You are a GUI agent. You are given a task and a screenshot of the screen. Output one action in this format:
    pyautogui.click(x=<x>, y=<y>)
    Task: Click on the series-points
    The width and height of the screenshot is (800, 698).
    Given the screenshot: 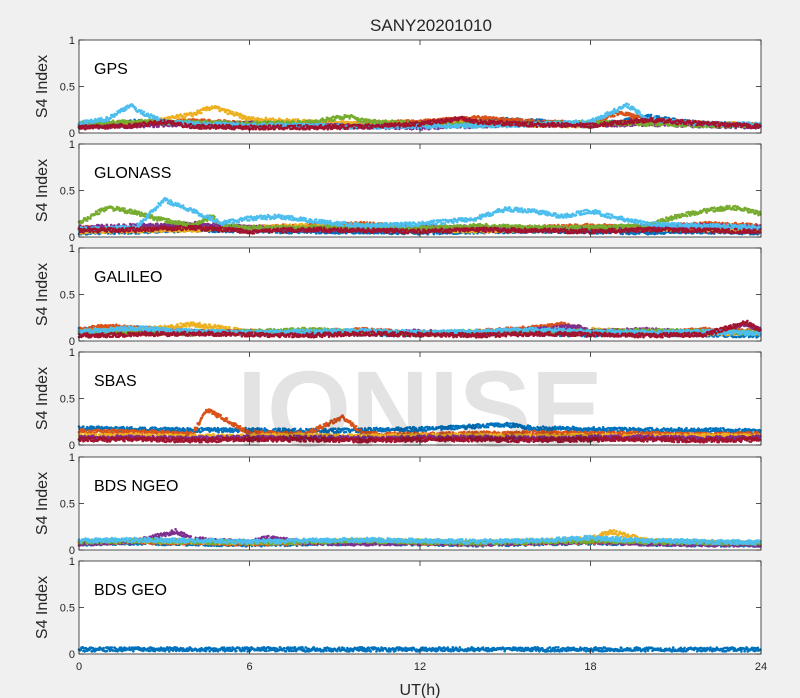 What is the action you would take?
    pyautogui.click(x=419, y=116)
    